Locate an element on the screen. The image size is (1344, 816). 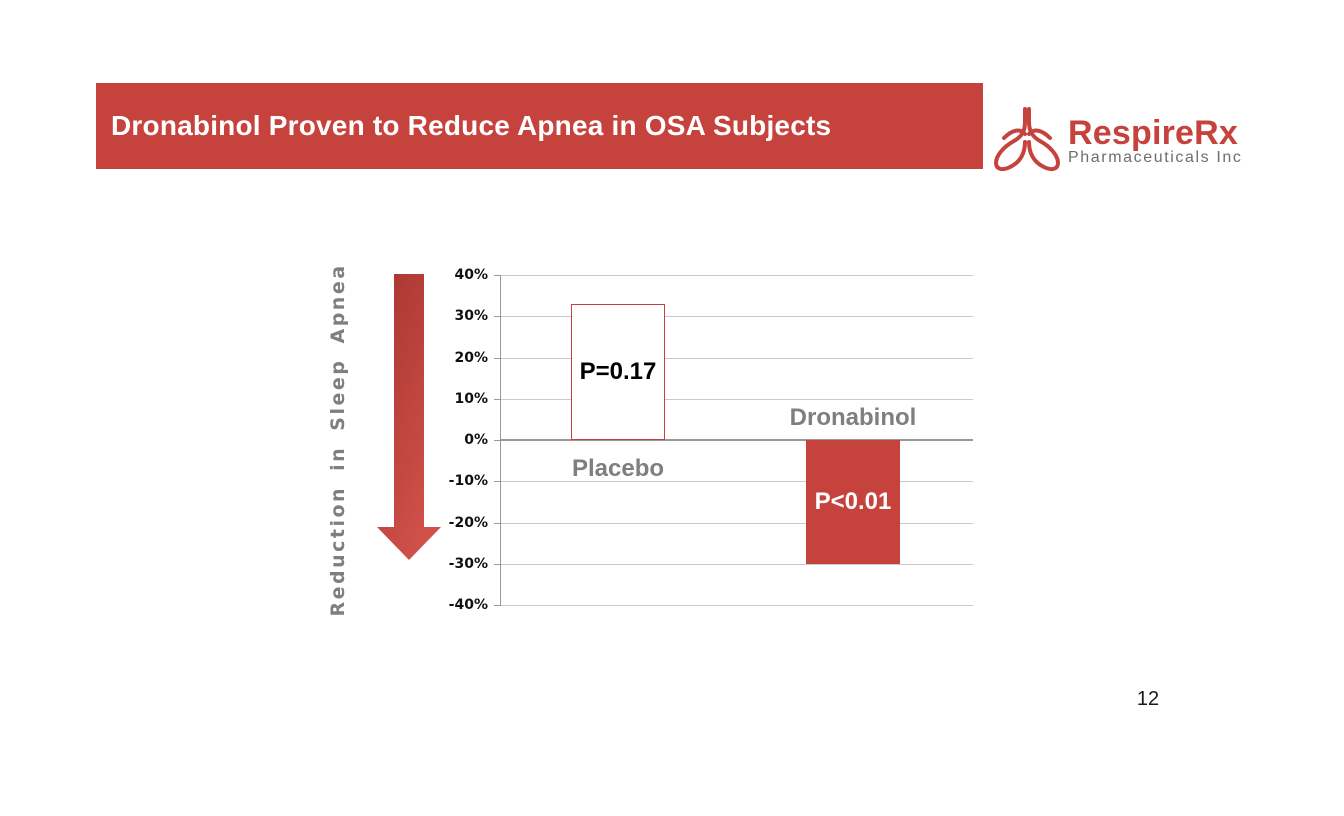
bar-dronabinol is located at coordinates (853, 502).